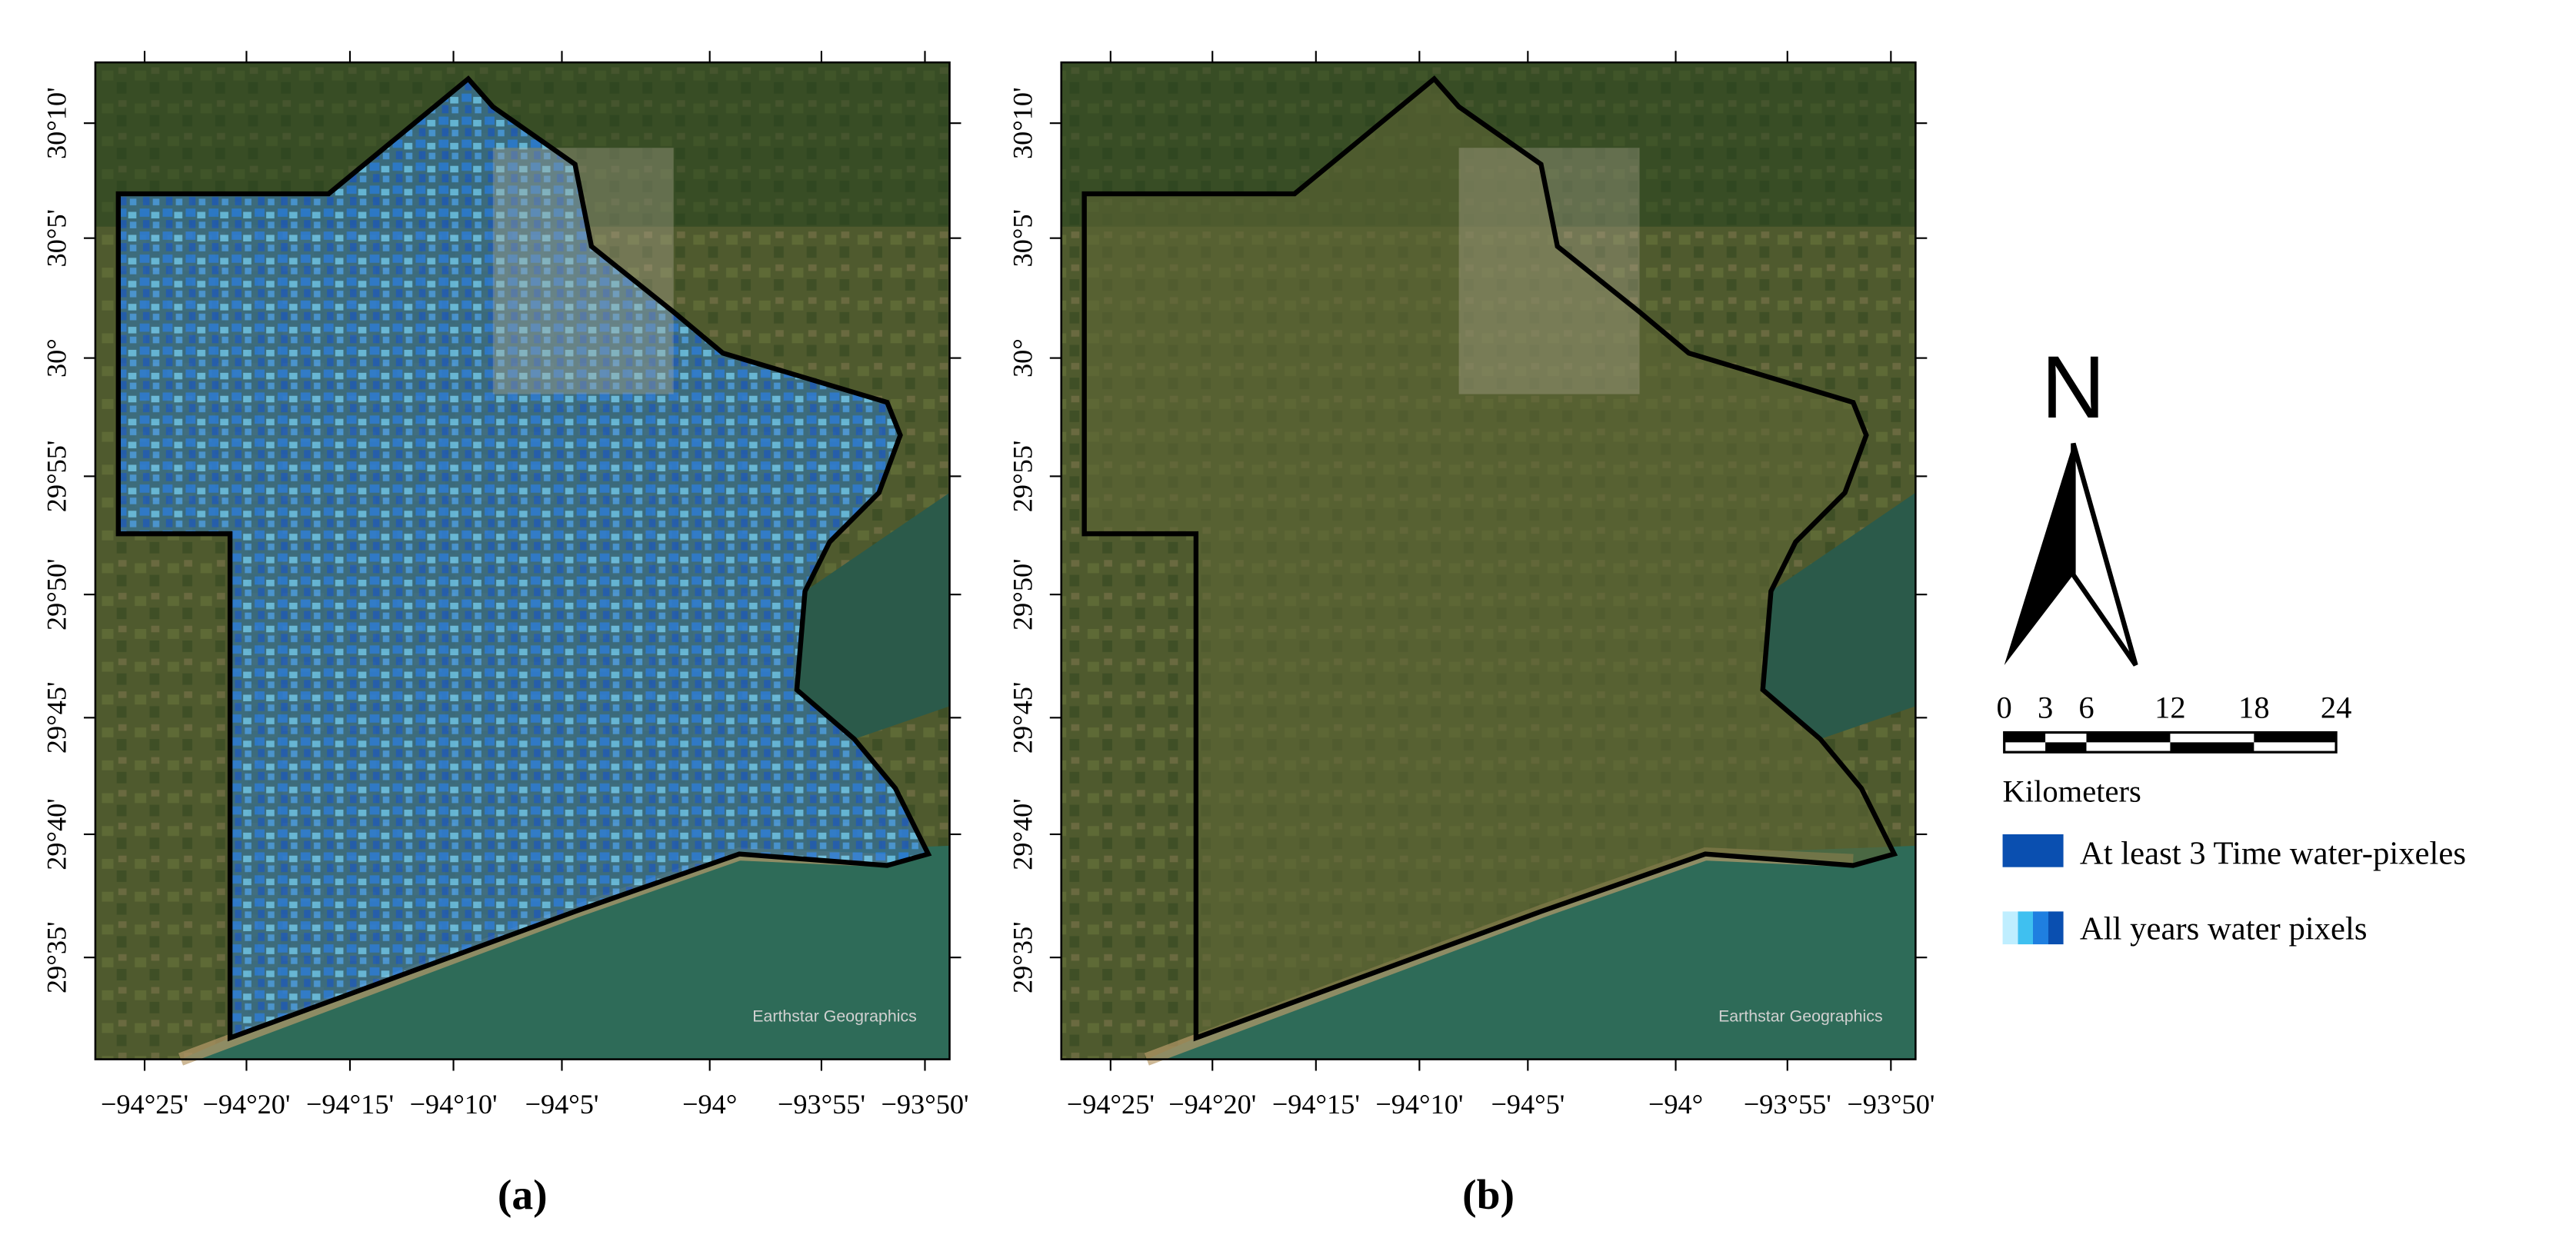 The width and height of the screenshot is (2576, 1258). What do you see at coordinates (2039, 554) in the screenshot?
I see `north-arrow-left` at bounding box center [2039, 554].